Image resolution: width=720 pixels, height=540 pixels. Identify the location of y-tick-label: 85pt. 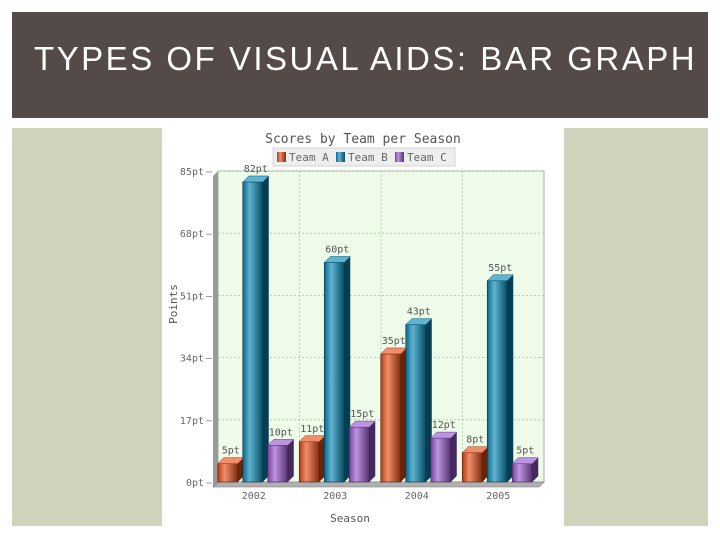
(192, 172).